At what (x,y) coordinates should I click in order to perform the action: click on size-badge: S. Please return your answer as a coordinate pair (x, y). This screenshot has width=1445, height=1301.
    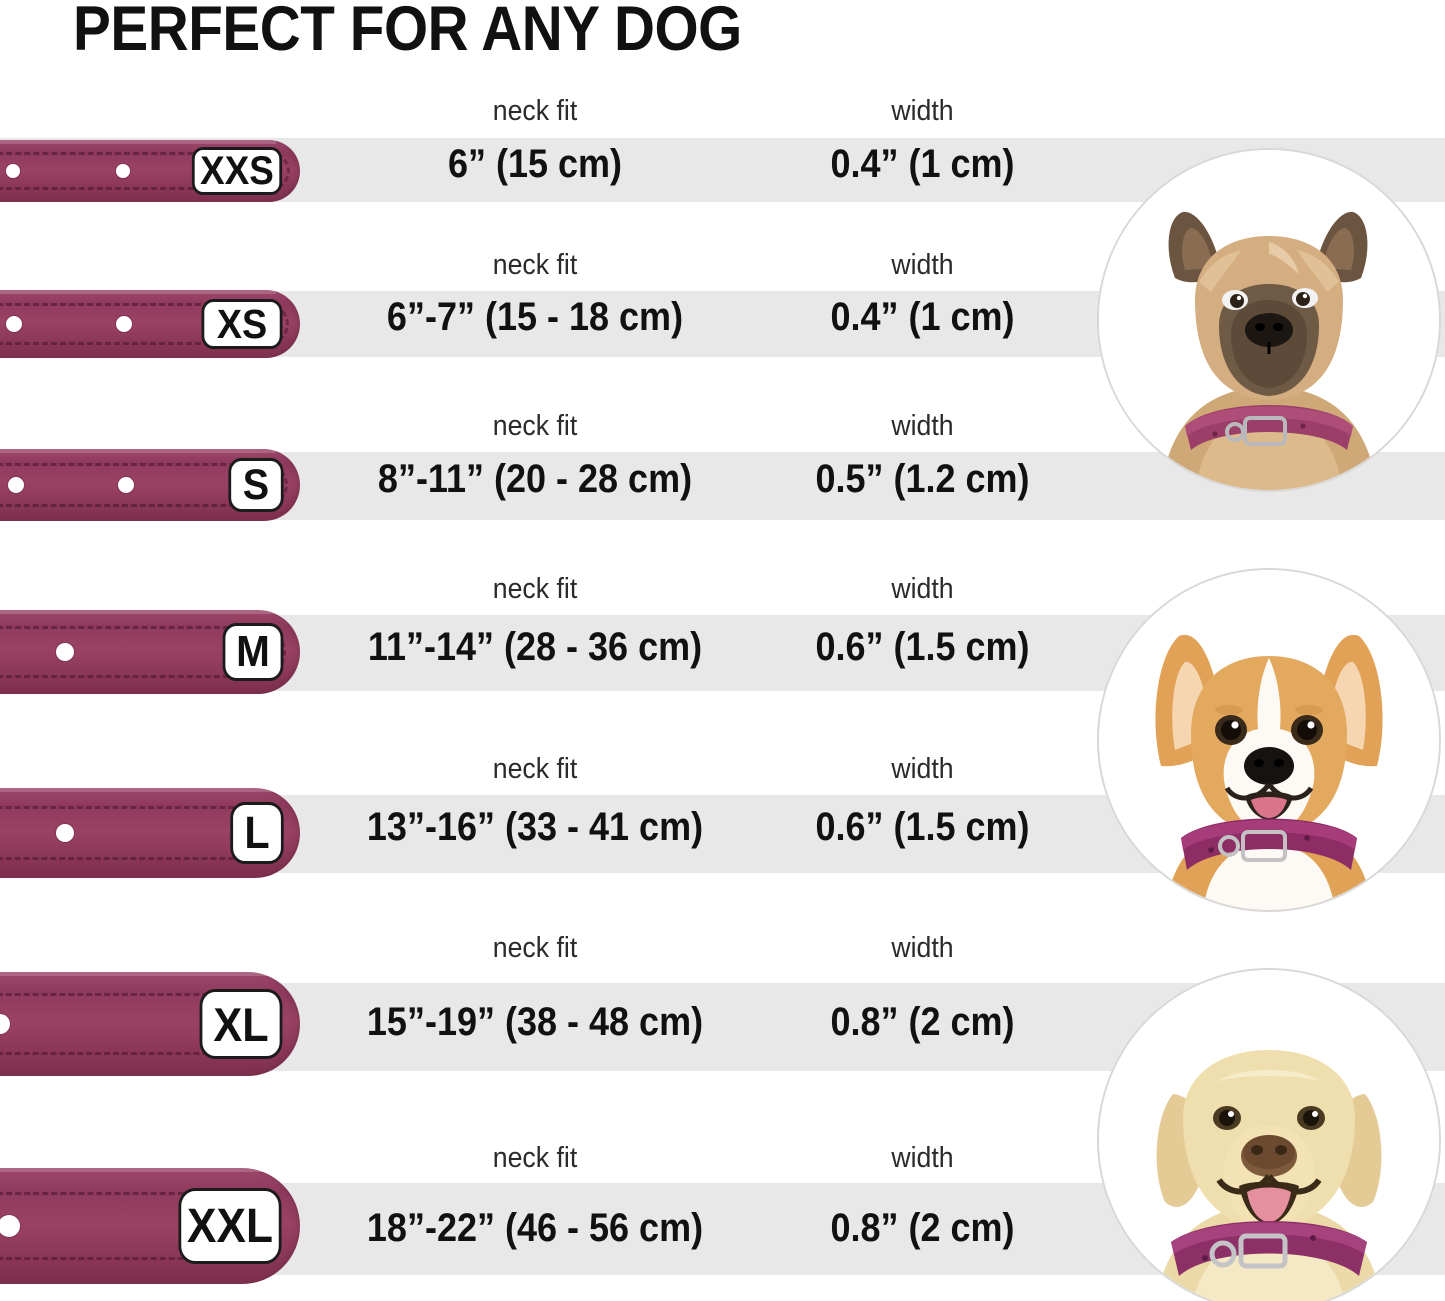
    Looking at the image, I should click on (256, 485).